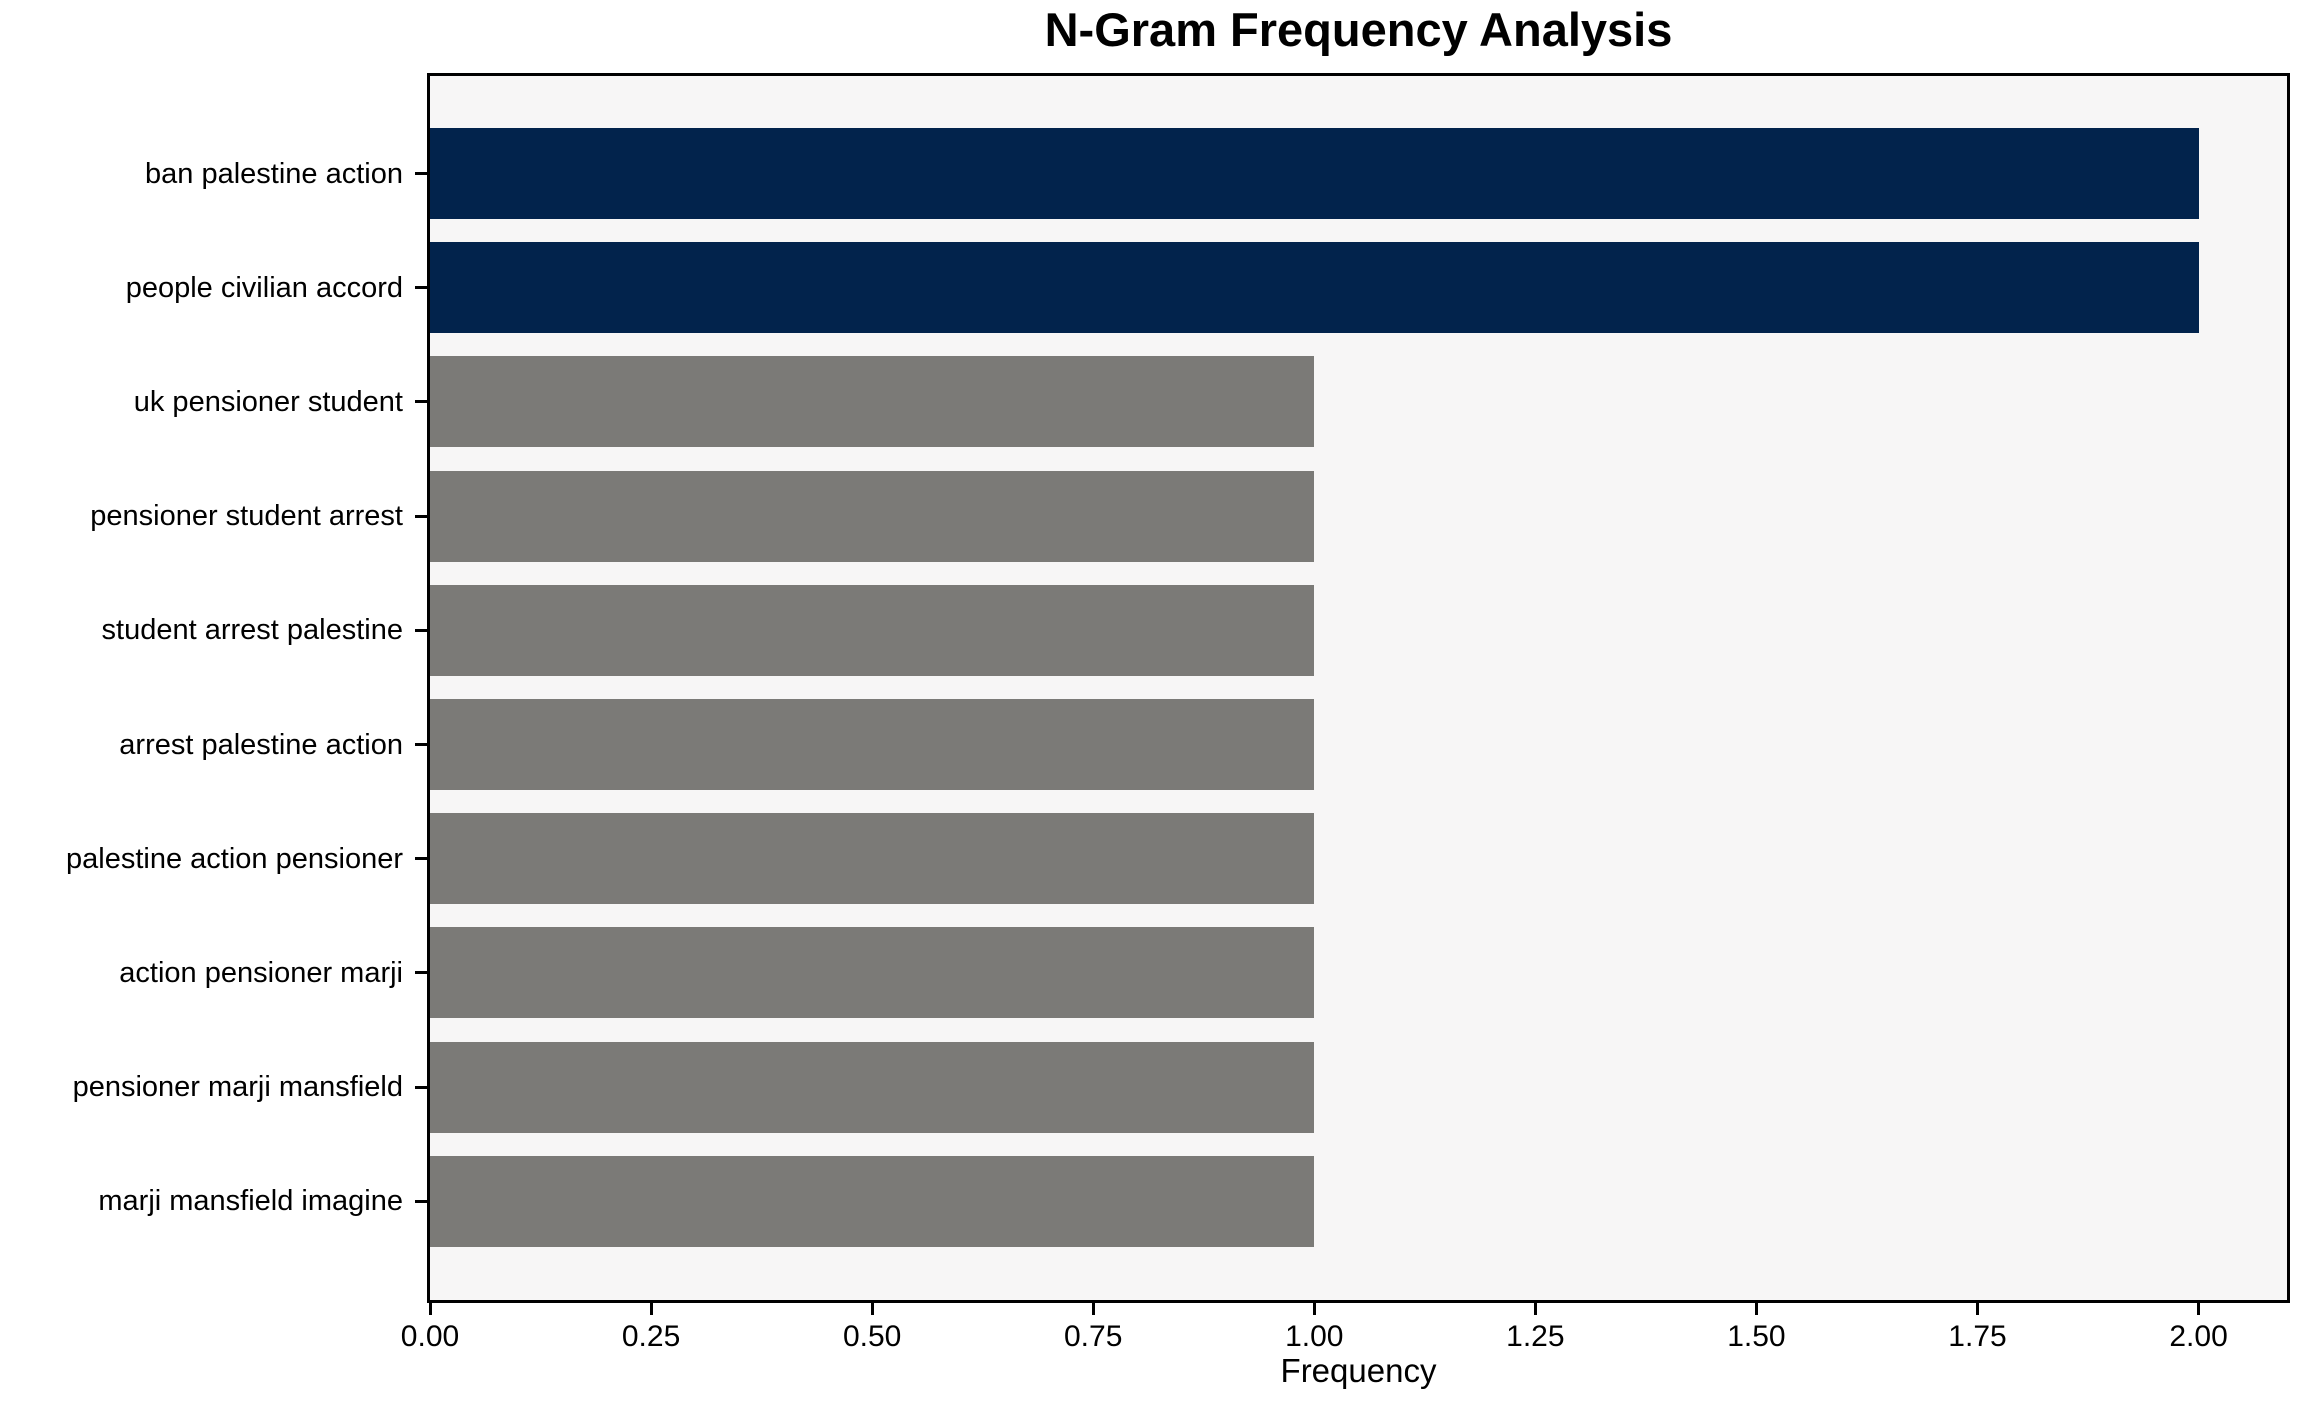 The image size is (2307, 1414). What do you see at coordinates (430, 1336) in the screenshot?
I see `x-tick-label: 0.00` at bounding box center [430, 1336].